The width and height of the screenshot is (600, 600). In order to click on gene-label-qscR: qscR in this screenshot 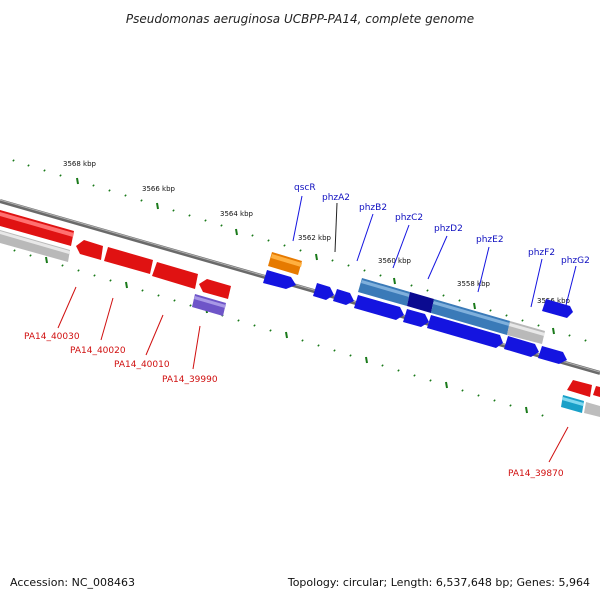, I will do `click(305, 188)`.